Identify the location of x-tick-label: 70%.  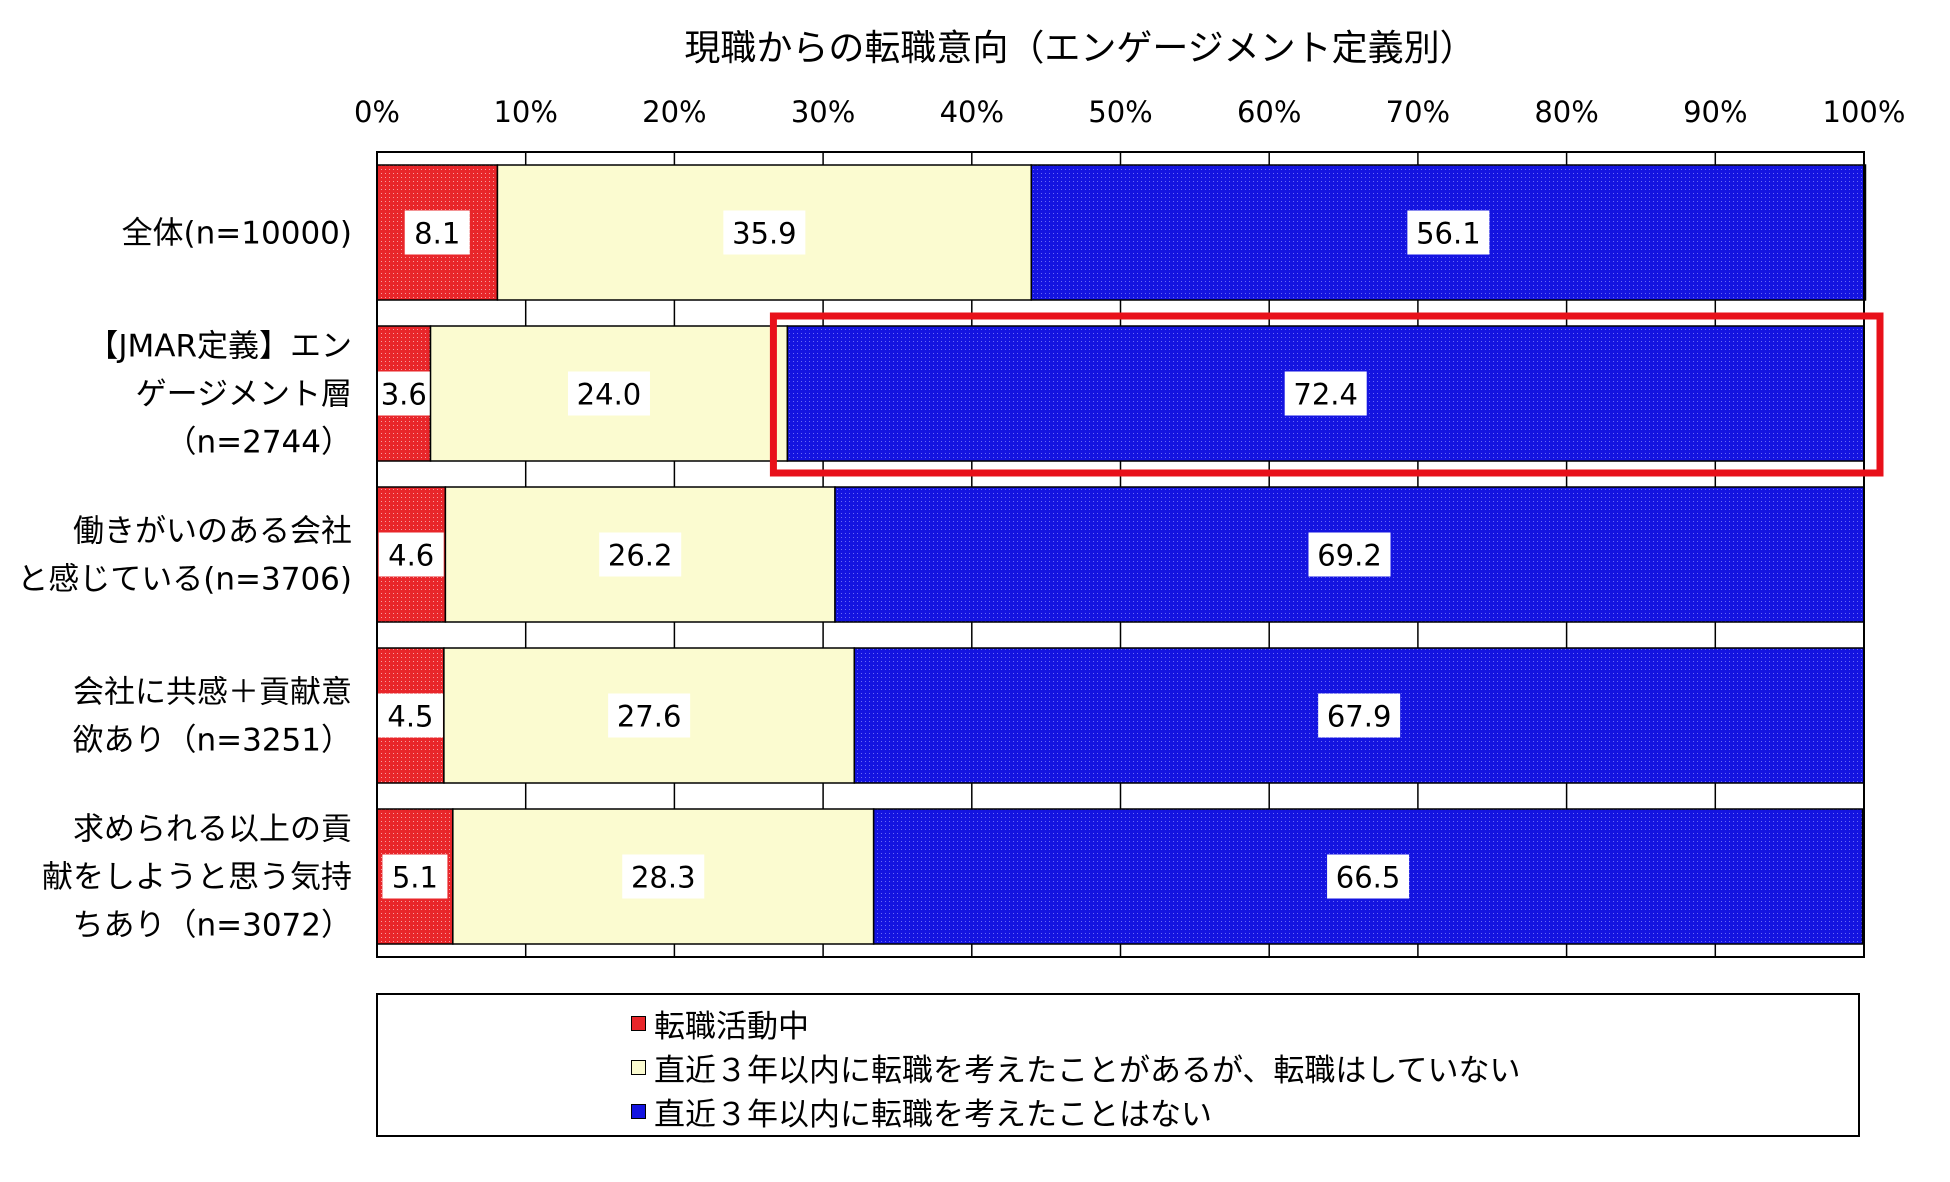
(1418, 112).